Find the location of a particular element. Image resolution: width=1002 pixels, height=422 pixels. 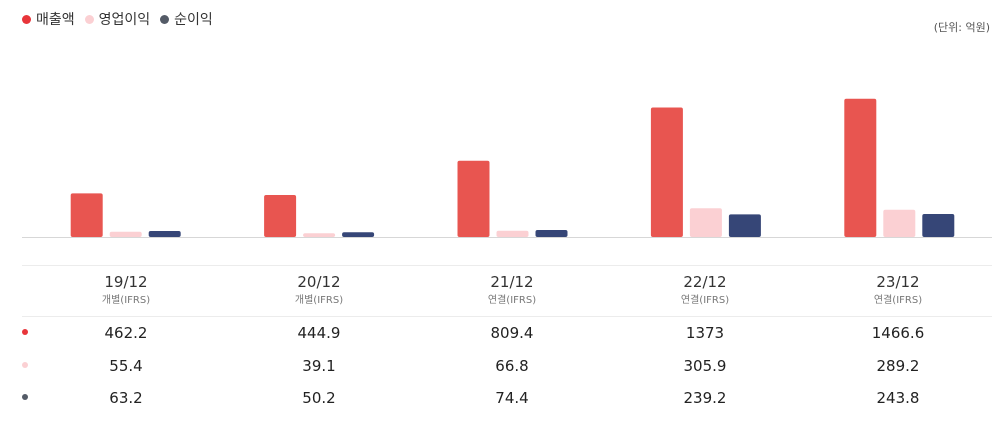

table-row-revenue: 462.2 444.9 809.4 1373 1466.6 is located at coordinates (501, 333).